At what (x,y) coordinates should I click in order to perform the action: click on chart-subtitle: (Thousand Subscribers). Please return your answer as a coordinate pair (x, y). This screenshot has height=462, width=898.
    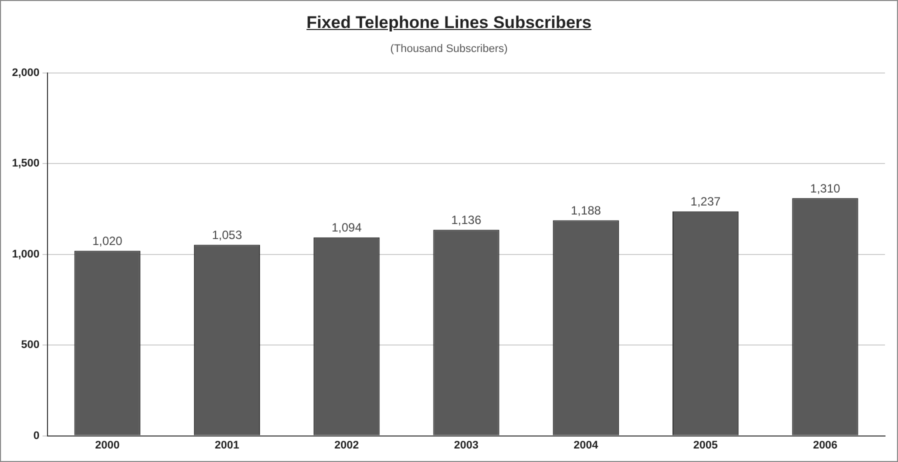
    Looking at the image, I should click on (449, 49).